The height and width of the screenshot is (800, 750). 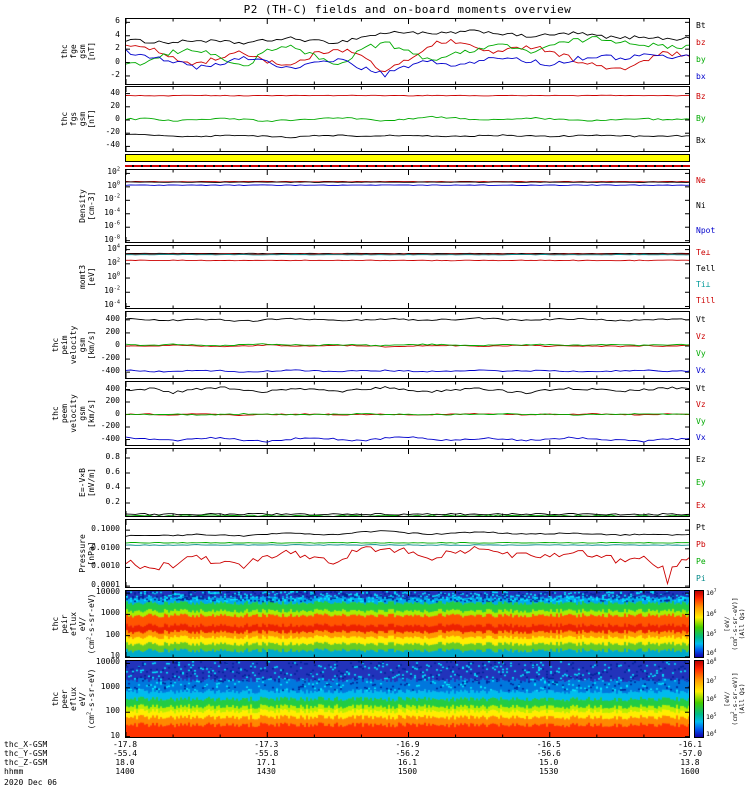 I want to click on vi-series-Vt, so click(x=407, y=319).